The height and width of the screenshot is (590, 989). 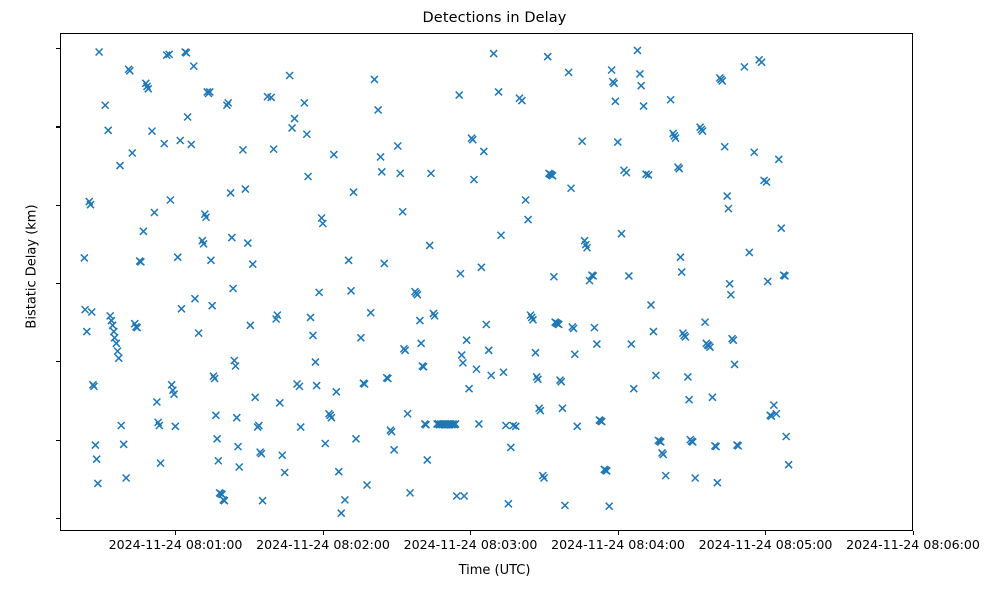 What do you see at coordinates (32, 266) in the screenshot?
I see `y-axis-label: Bistatic Delay (km)` at bounding box center [32, 266].